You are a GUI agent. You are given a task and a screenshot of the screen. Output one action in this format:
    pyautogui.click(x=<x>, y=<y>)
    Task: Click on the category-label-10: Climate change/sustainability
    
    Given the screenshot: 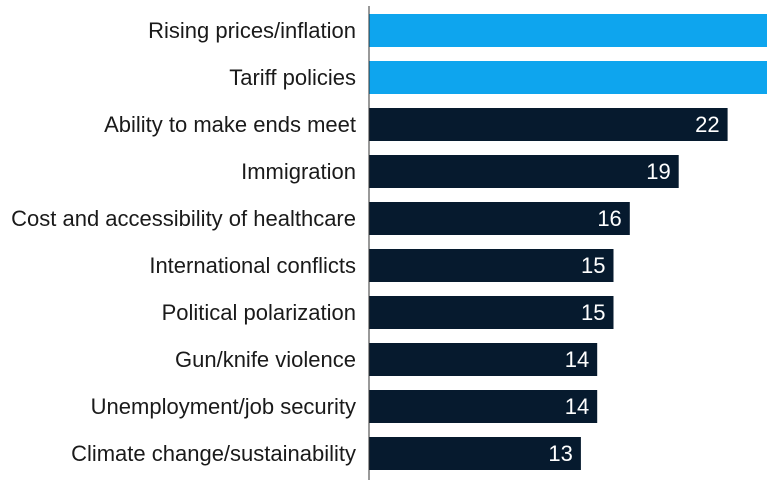 What is the action you would take?
    pyautogui.click(x=213, y=453)
    